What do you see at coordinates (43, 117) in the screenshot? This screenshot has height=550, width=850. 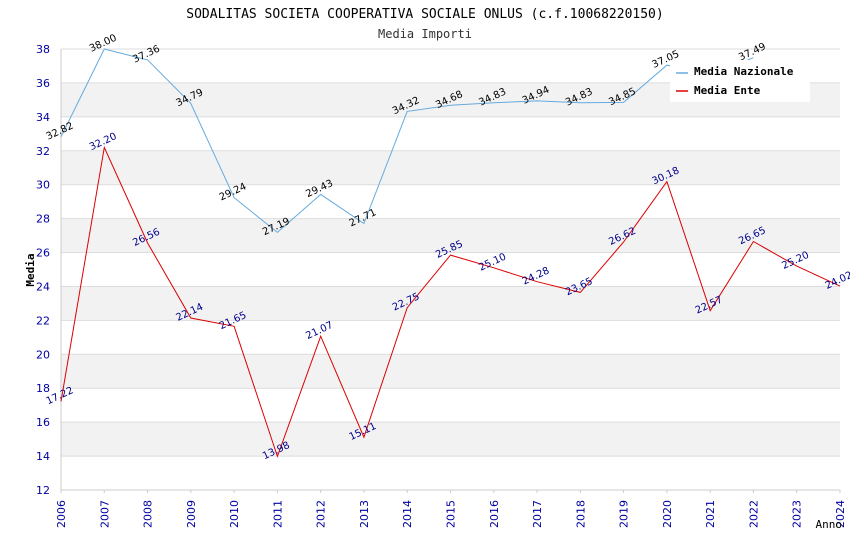 I see `y-tick-label: 34` at bounding box center [43, 117].